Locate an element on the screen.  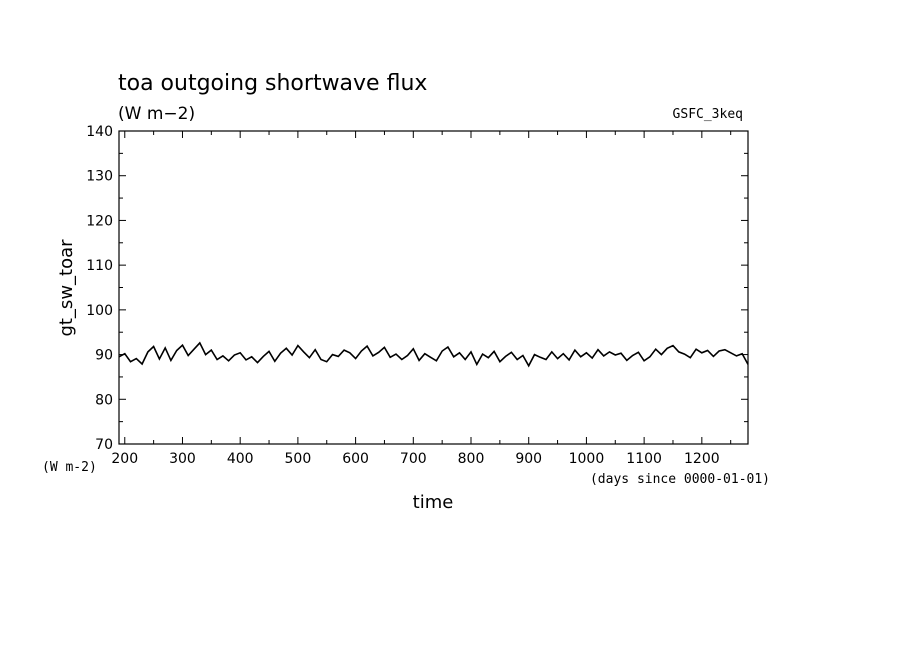
y-axis-units: (W m-2) is located at coordinates (69, 467).